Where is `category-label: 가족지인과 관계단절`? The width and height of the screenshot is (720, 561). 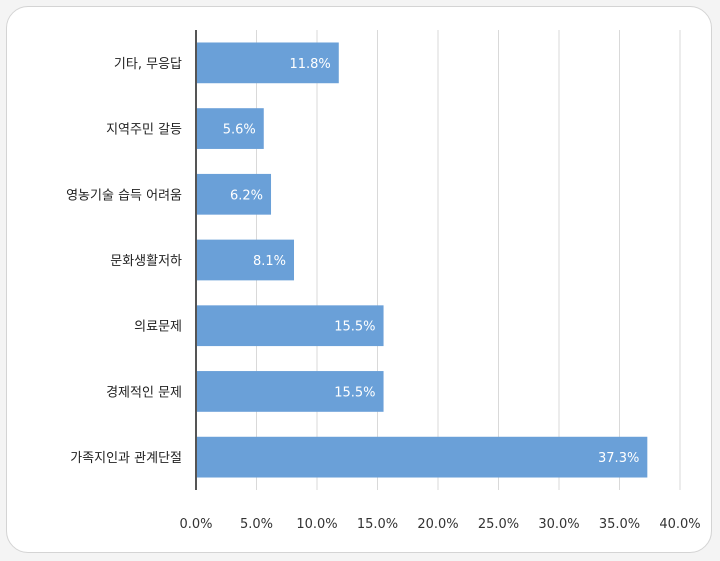
category-label: 가족지인과 관계단절 is located at coordinates (126, 458).